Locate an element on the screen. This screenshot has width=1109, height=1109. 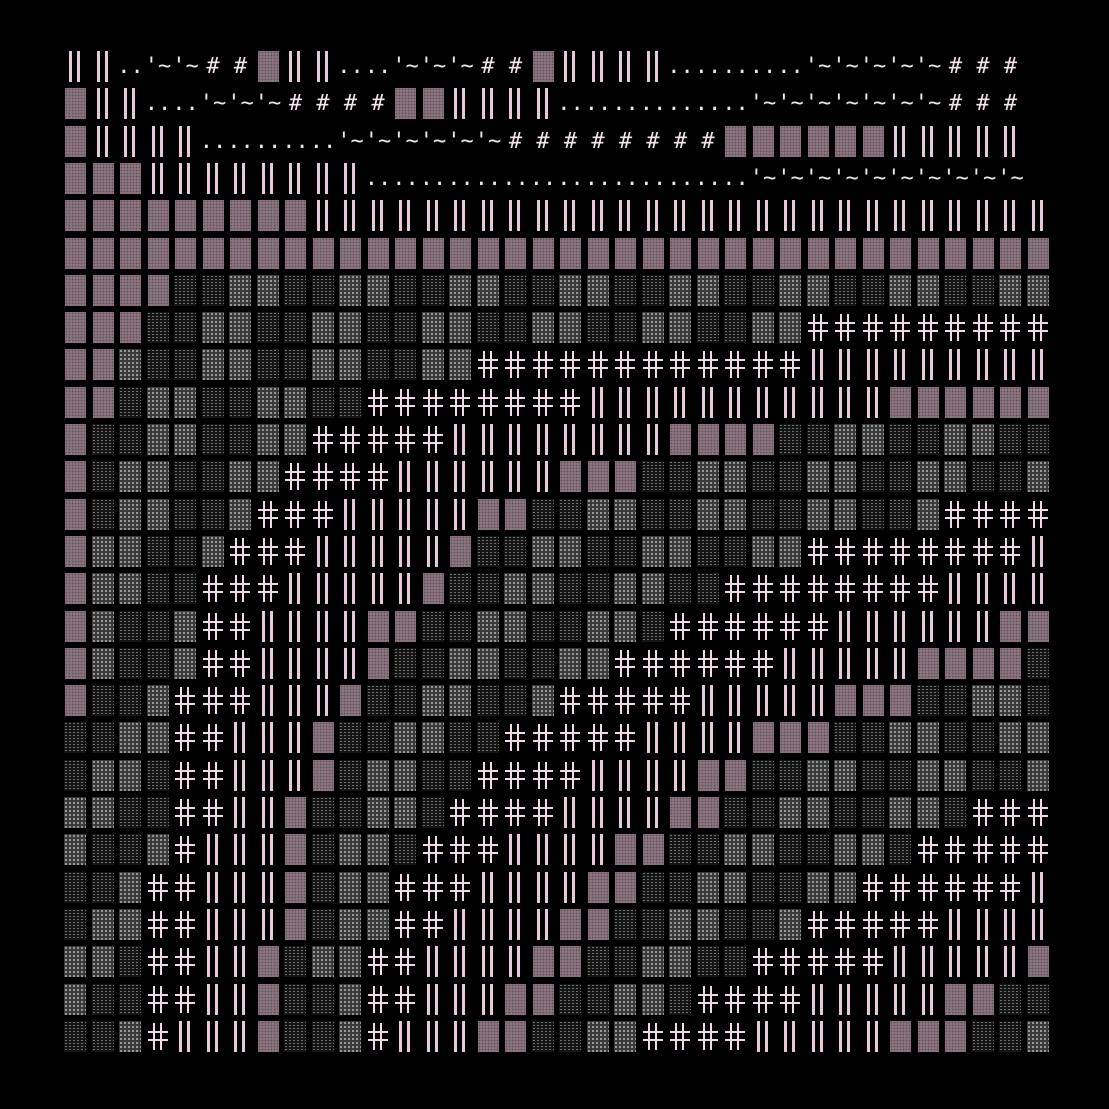
dots-glyph: .. is located at coordinates (405, 178).